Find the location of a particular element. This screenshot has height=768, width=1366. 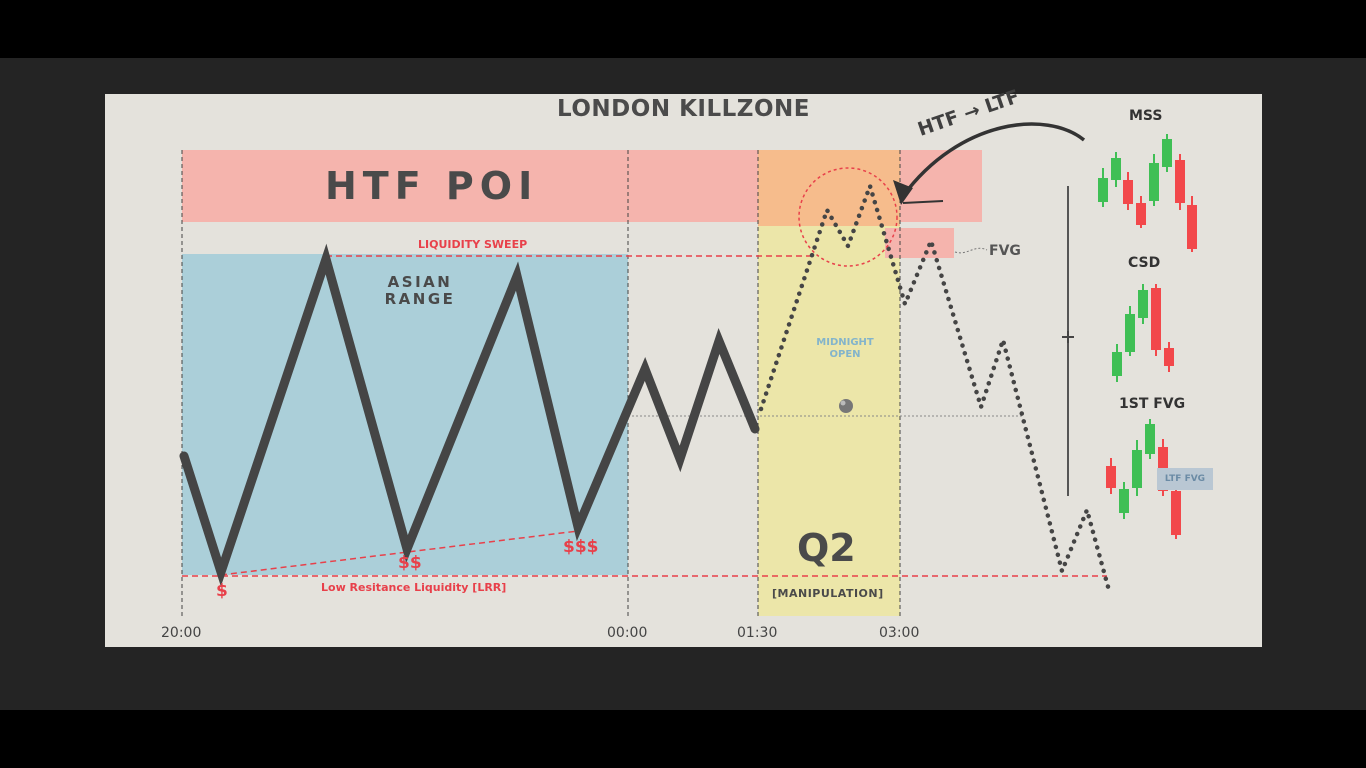

htf-ltf-arrow is located at coordinates (993, 160).